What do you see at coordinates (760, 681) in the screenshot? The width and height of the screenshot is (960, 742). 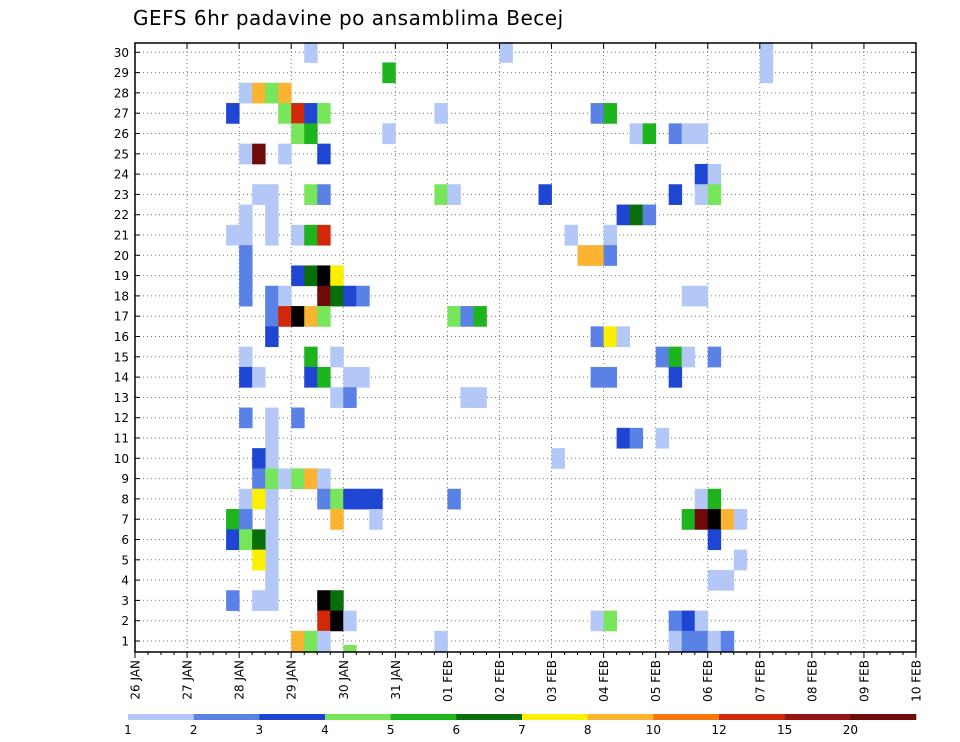 I see `x-tick-label: 07 FEB` at bounding box center [760, 681].